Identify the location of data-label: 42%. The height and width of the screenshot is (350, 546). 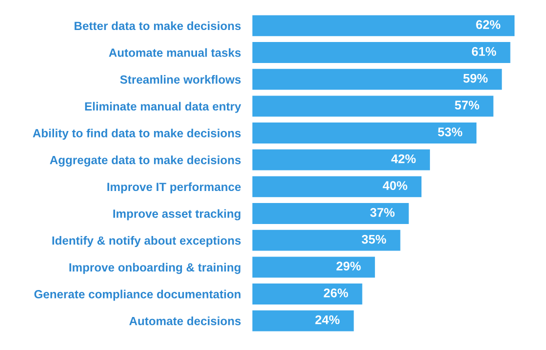
(403, 159).